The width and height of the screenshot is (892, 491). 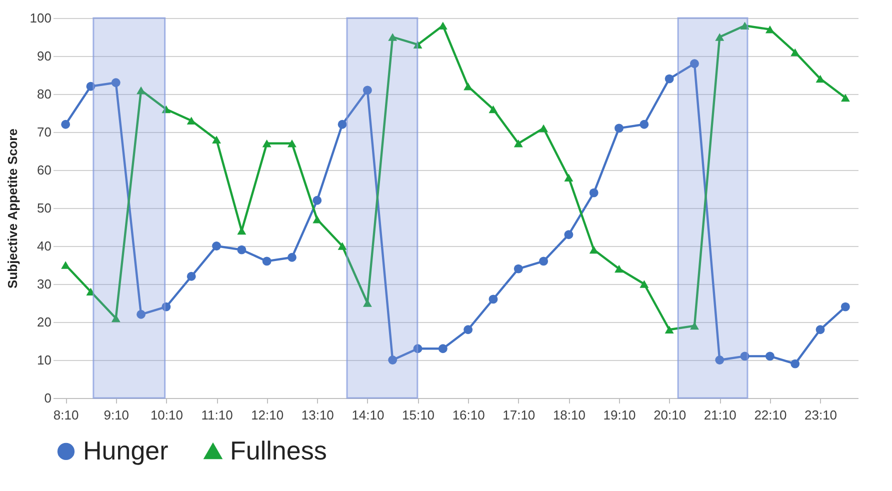 What do you see at coordinates (368, 415) in the screenshot?
I see `x-tick-label: 14:10` at bounding box center [368, 415].